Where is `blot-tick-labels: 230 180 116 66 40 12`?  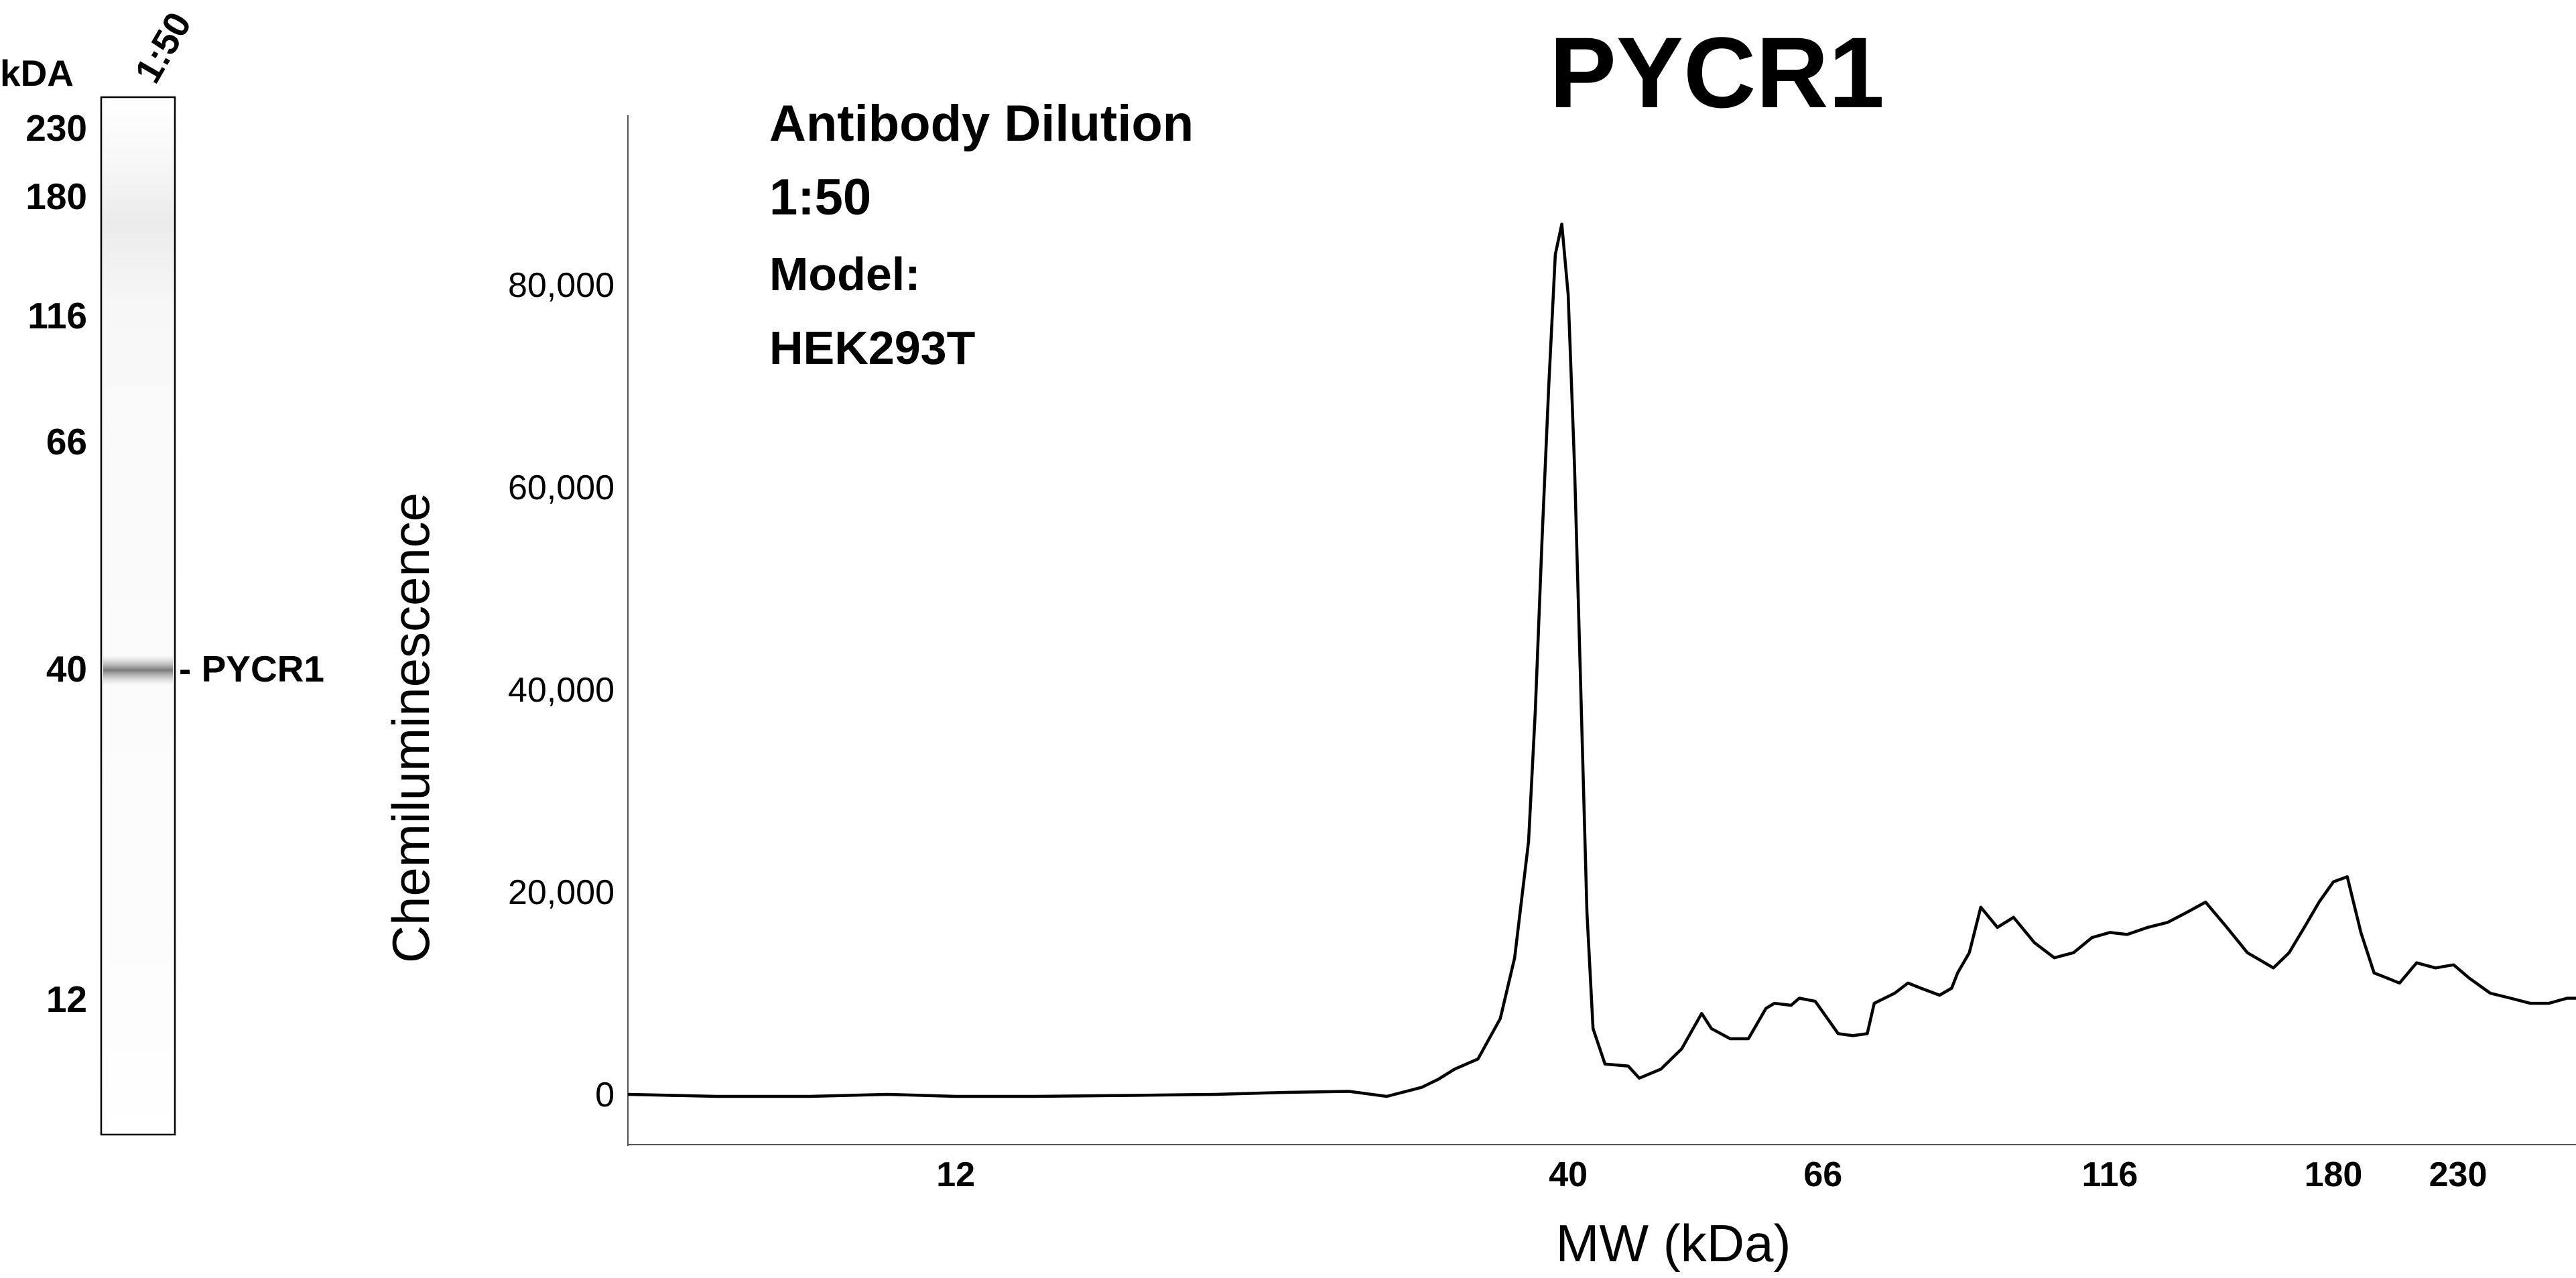
blot-tick-labels: 230 180 116 66 40 12 is located at coordinates (56, 564).